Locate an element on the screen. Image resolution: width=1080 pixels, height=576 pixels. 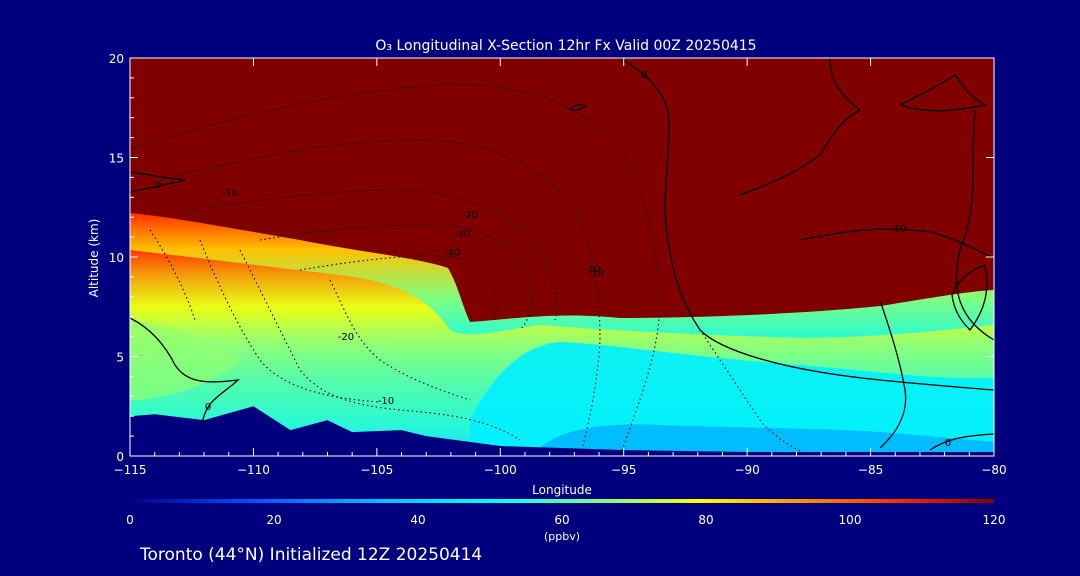
colorbar-tick-label: 80 is located at coordinates (705, 520).